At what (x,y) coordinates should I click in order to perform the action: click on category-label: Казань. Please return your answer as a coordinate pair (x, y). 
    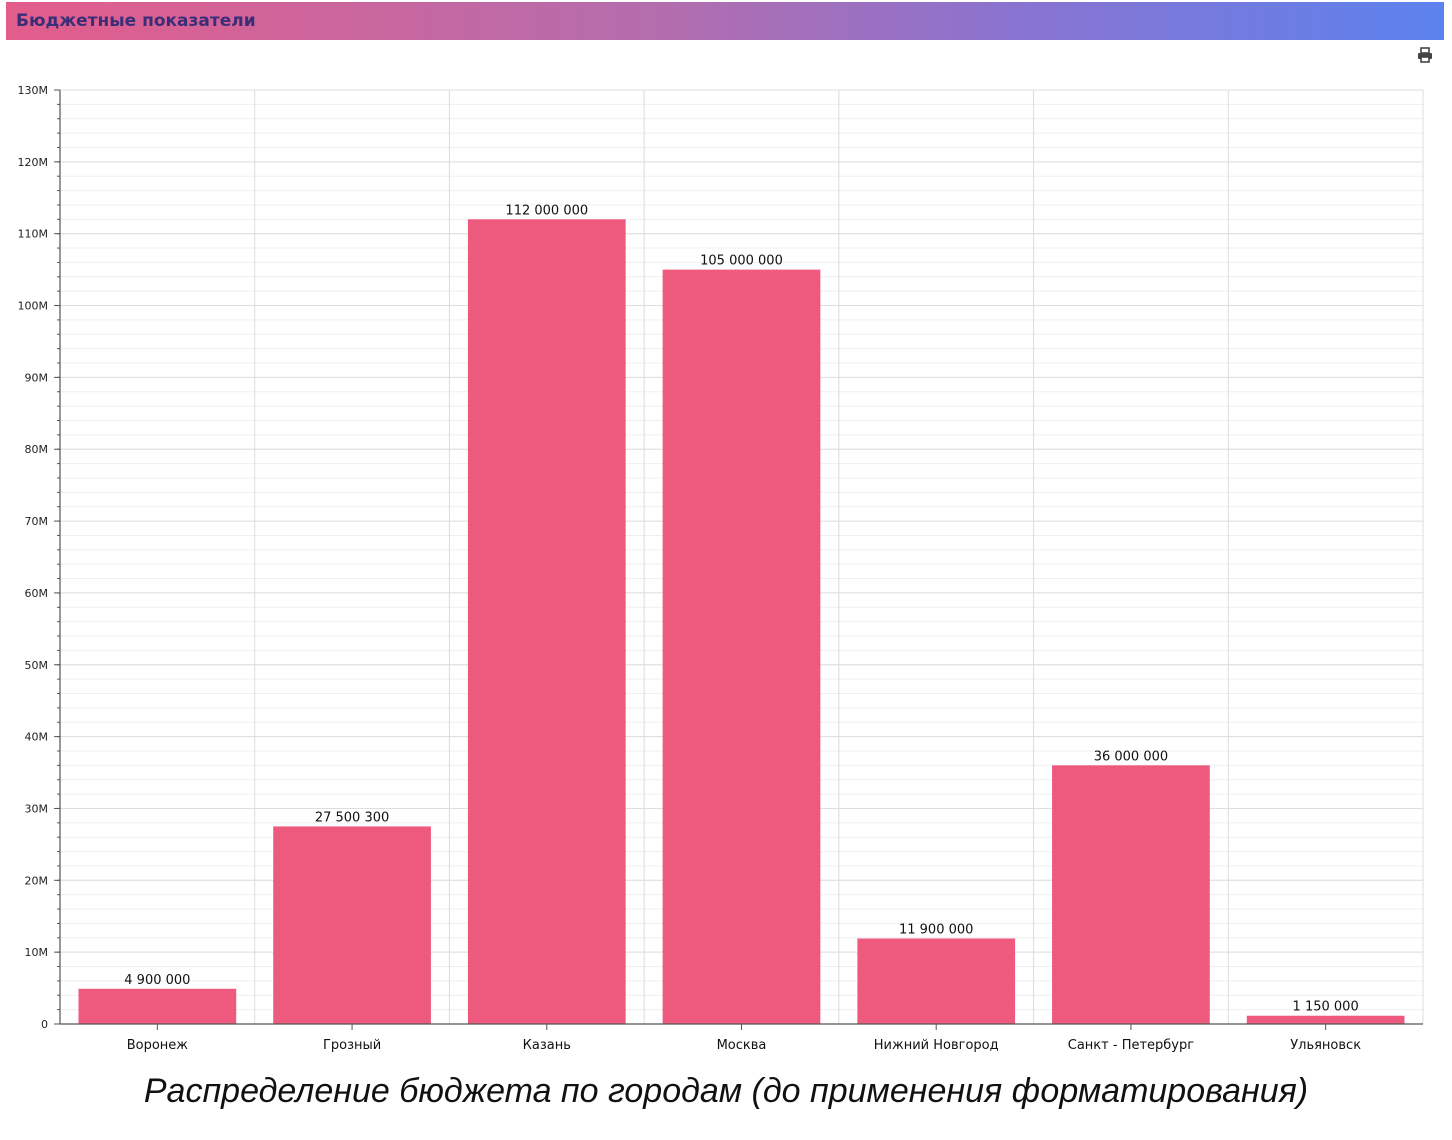
    Looking at the image, I should click on (547, 1045).